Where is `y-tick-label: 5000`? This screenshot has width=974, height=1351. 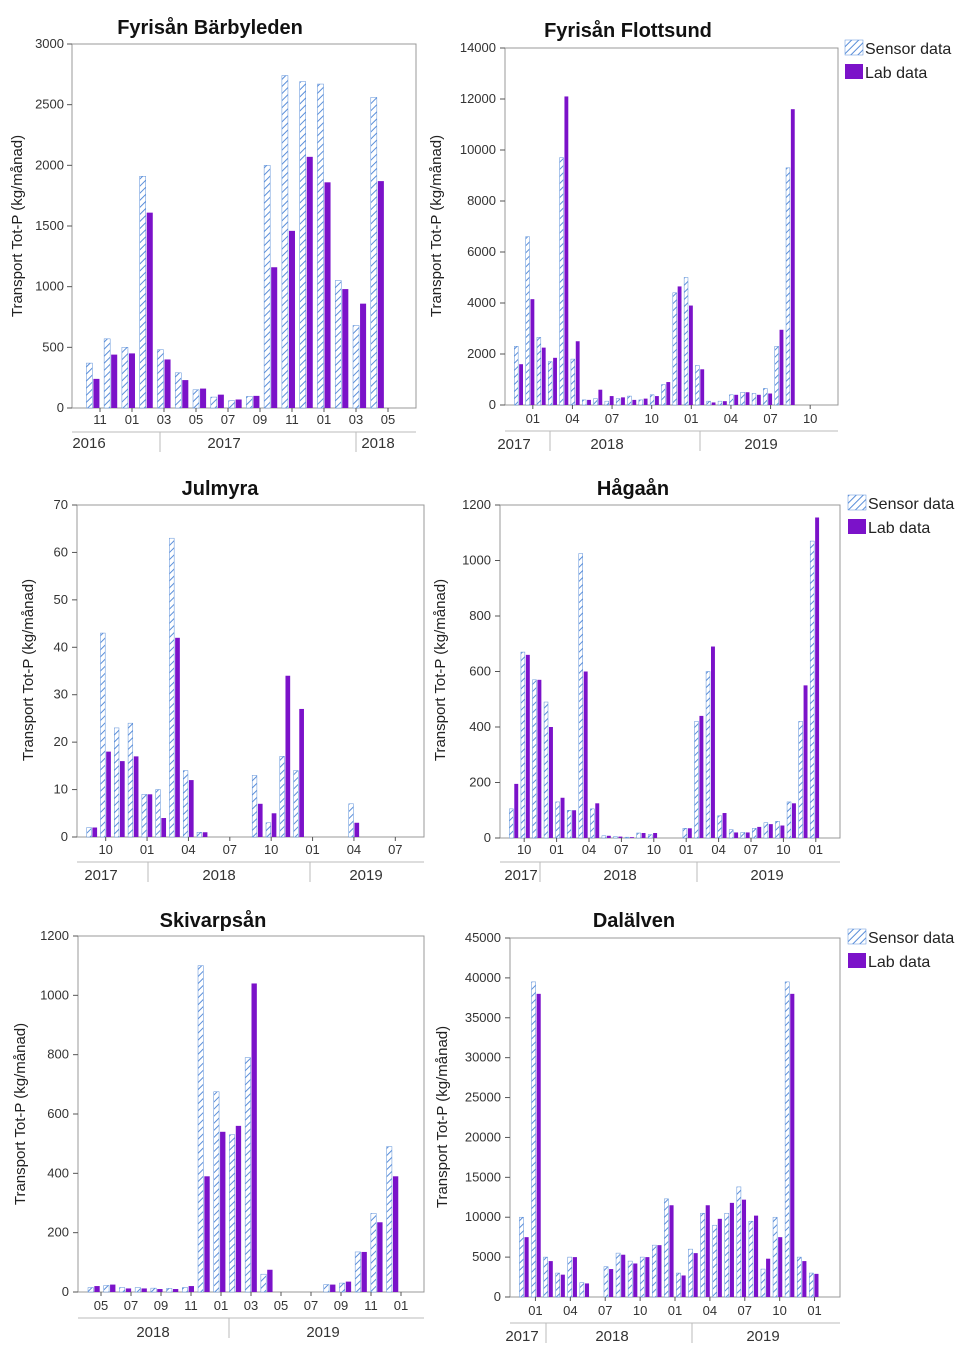
y-tick-label: 5000 is located at coordinates (486, 1256).